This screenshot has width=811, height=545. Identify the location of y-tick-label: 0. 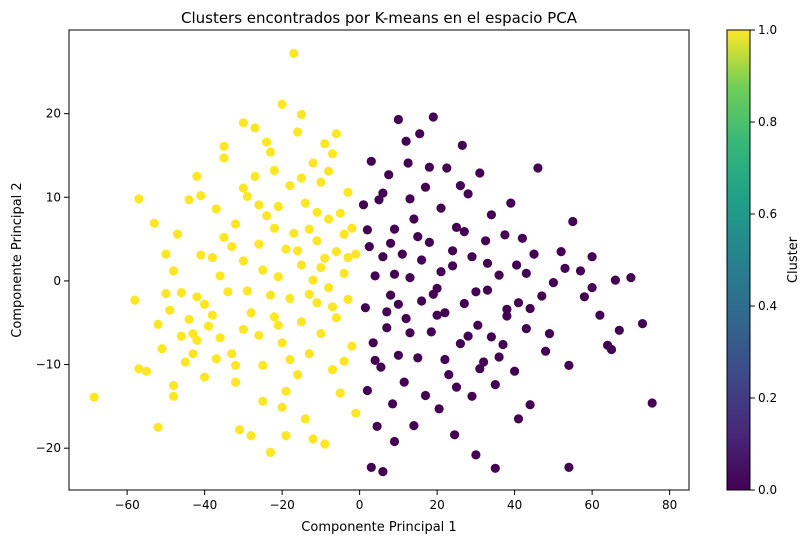
(57, 281).